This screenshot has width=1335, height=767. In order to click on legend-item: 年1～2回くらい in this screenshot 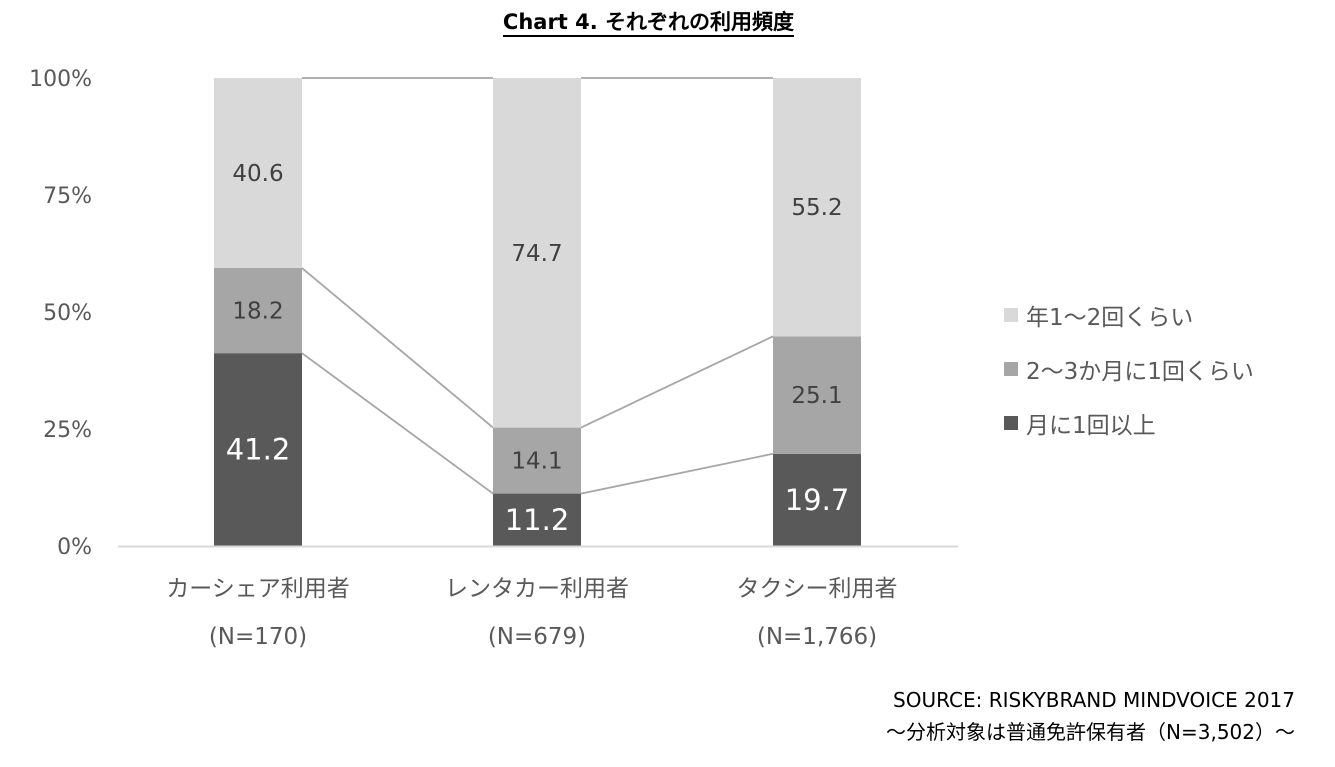, I will do `click(1129, 315)`.